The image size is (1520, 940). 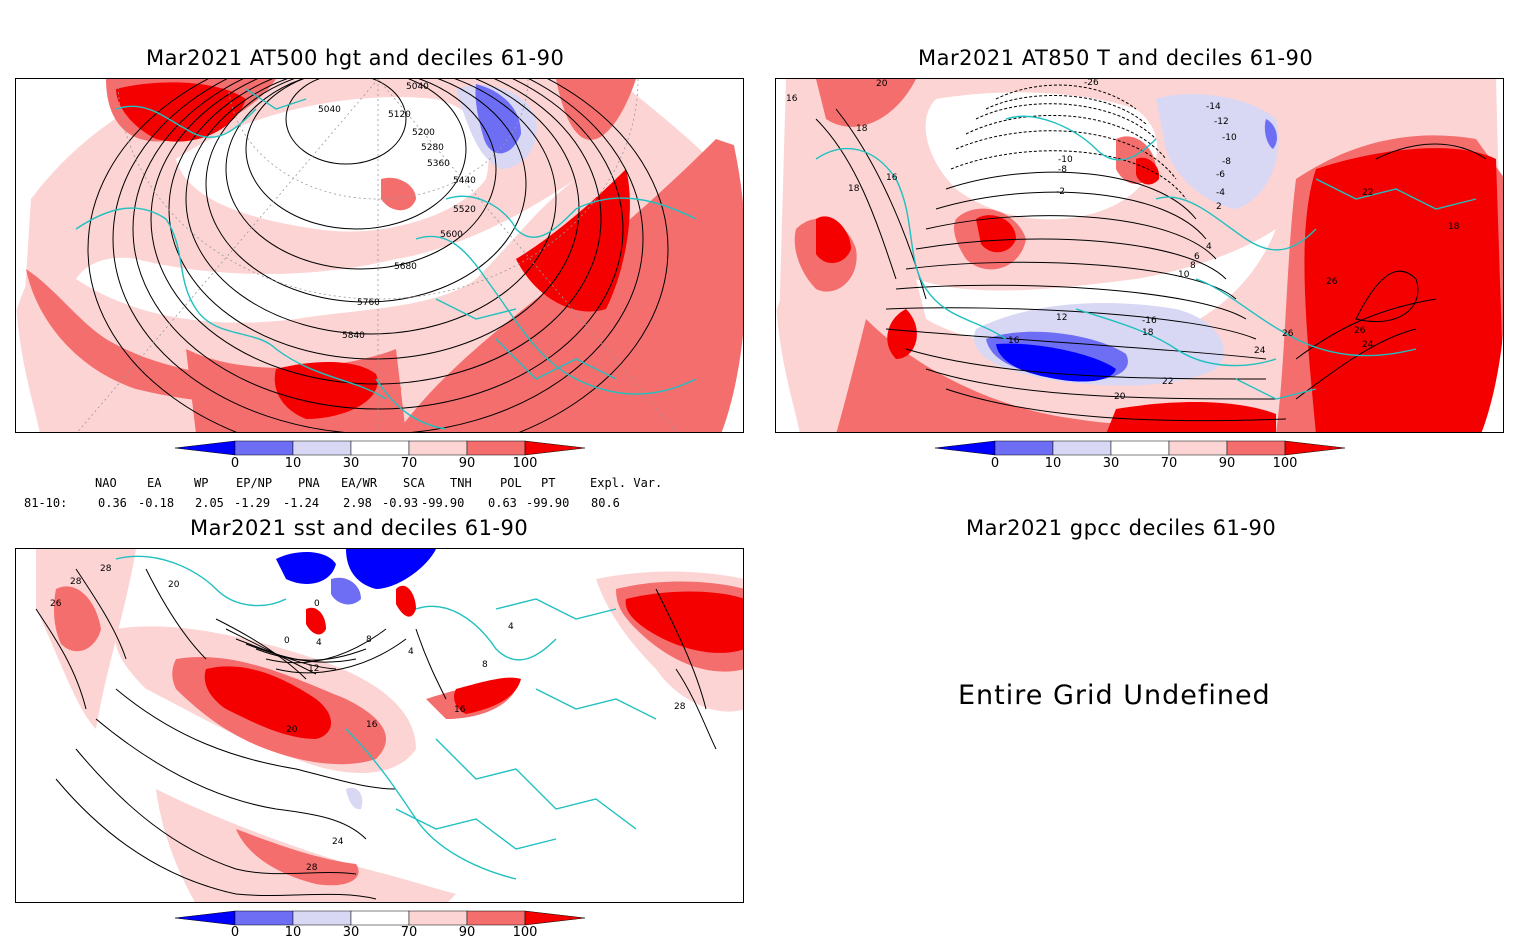 I want to click on index-value: 0.63, so click(x=502, y=503).